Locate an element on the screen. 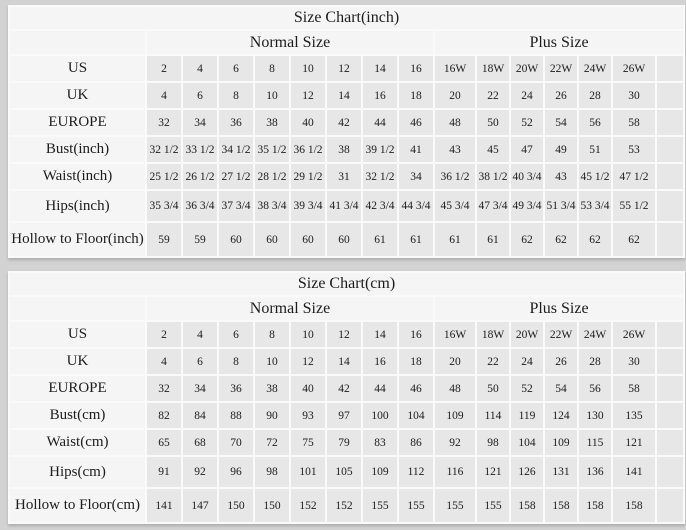 The image size is (686, 530). size-cell: 105 is located at coordinates (344, 472).